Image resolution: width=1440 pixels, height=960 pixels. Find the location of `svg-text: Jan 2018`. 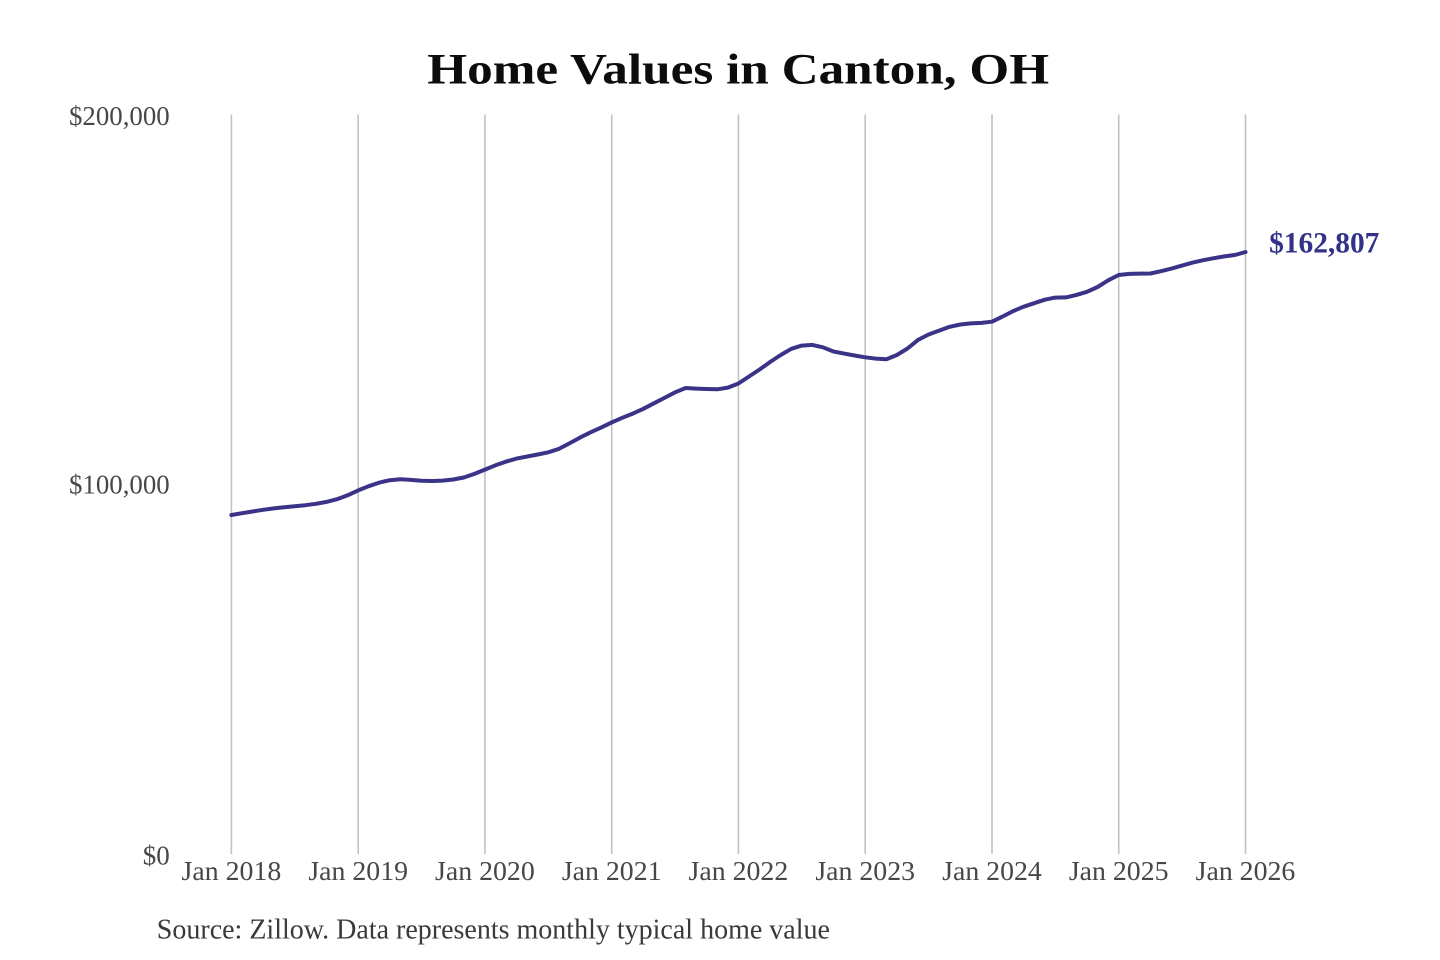

svg-text: Jan 2018 is located at coordinates (232, 871).